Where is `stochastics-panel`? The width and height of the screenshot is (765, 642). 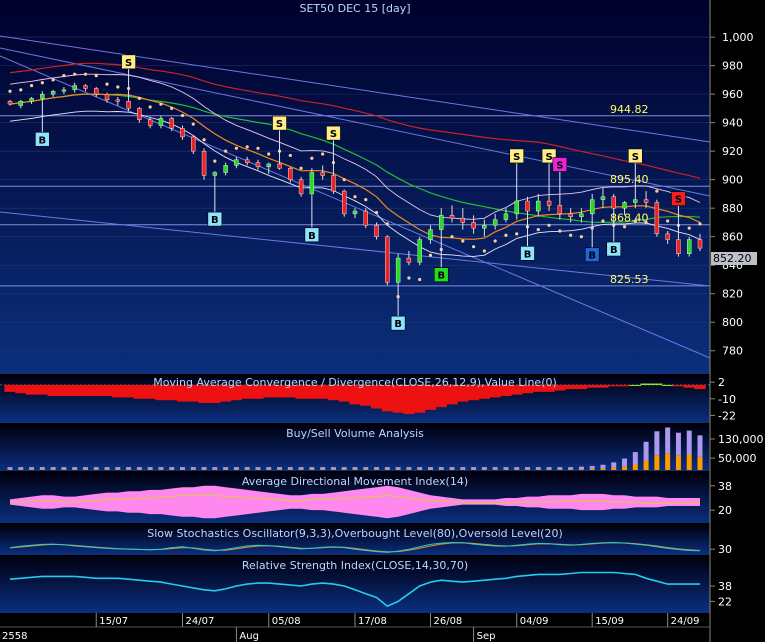
stochastics-panel is located at coordinates (355, 540).